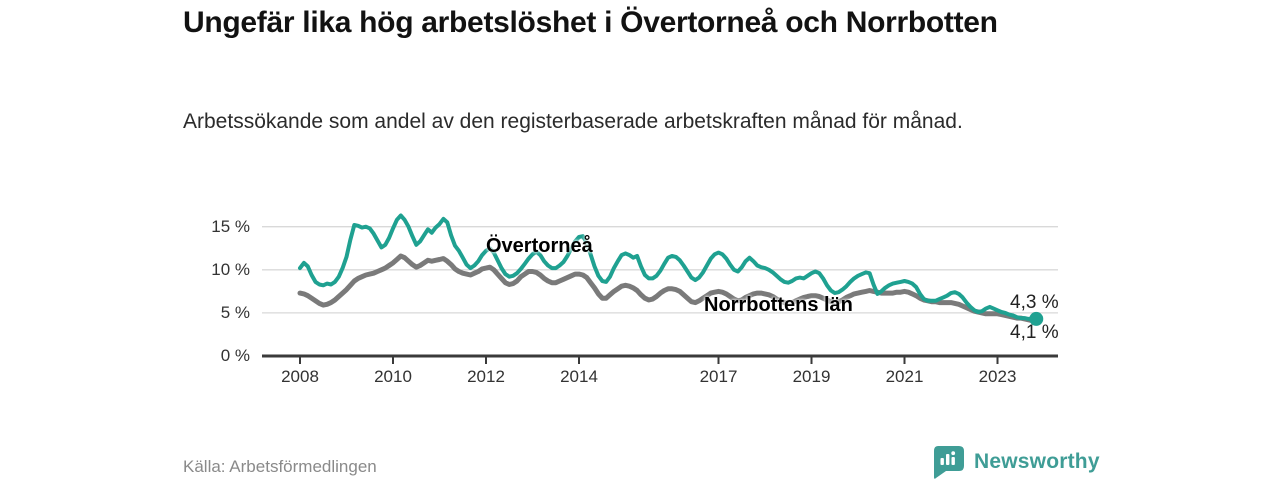 This screenshot has height=480, width=1280. Describe the element at coordinates (997, 376) in the screenshot. I see `x-tick-label: 2023` at that location.